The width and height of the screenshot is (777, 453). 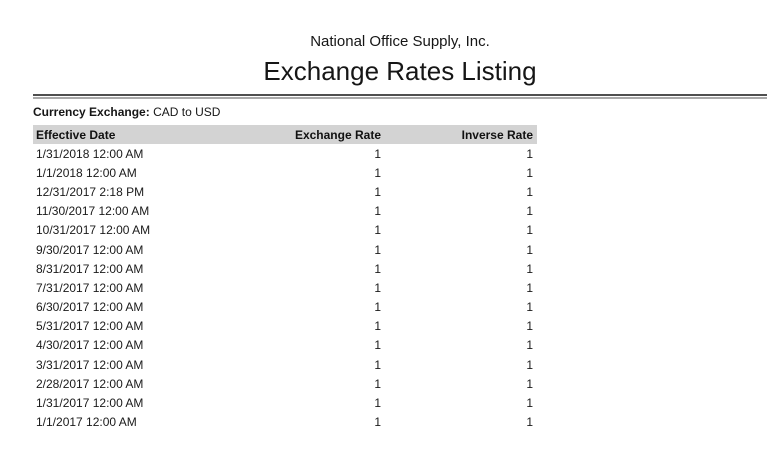 What do you see at coordinates (285, 191) in the screenshot?
I see `table-row: 12/31/2017 2:18 PM 1 1` at bounding box center [285, 191].